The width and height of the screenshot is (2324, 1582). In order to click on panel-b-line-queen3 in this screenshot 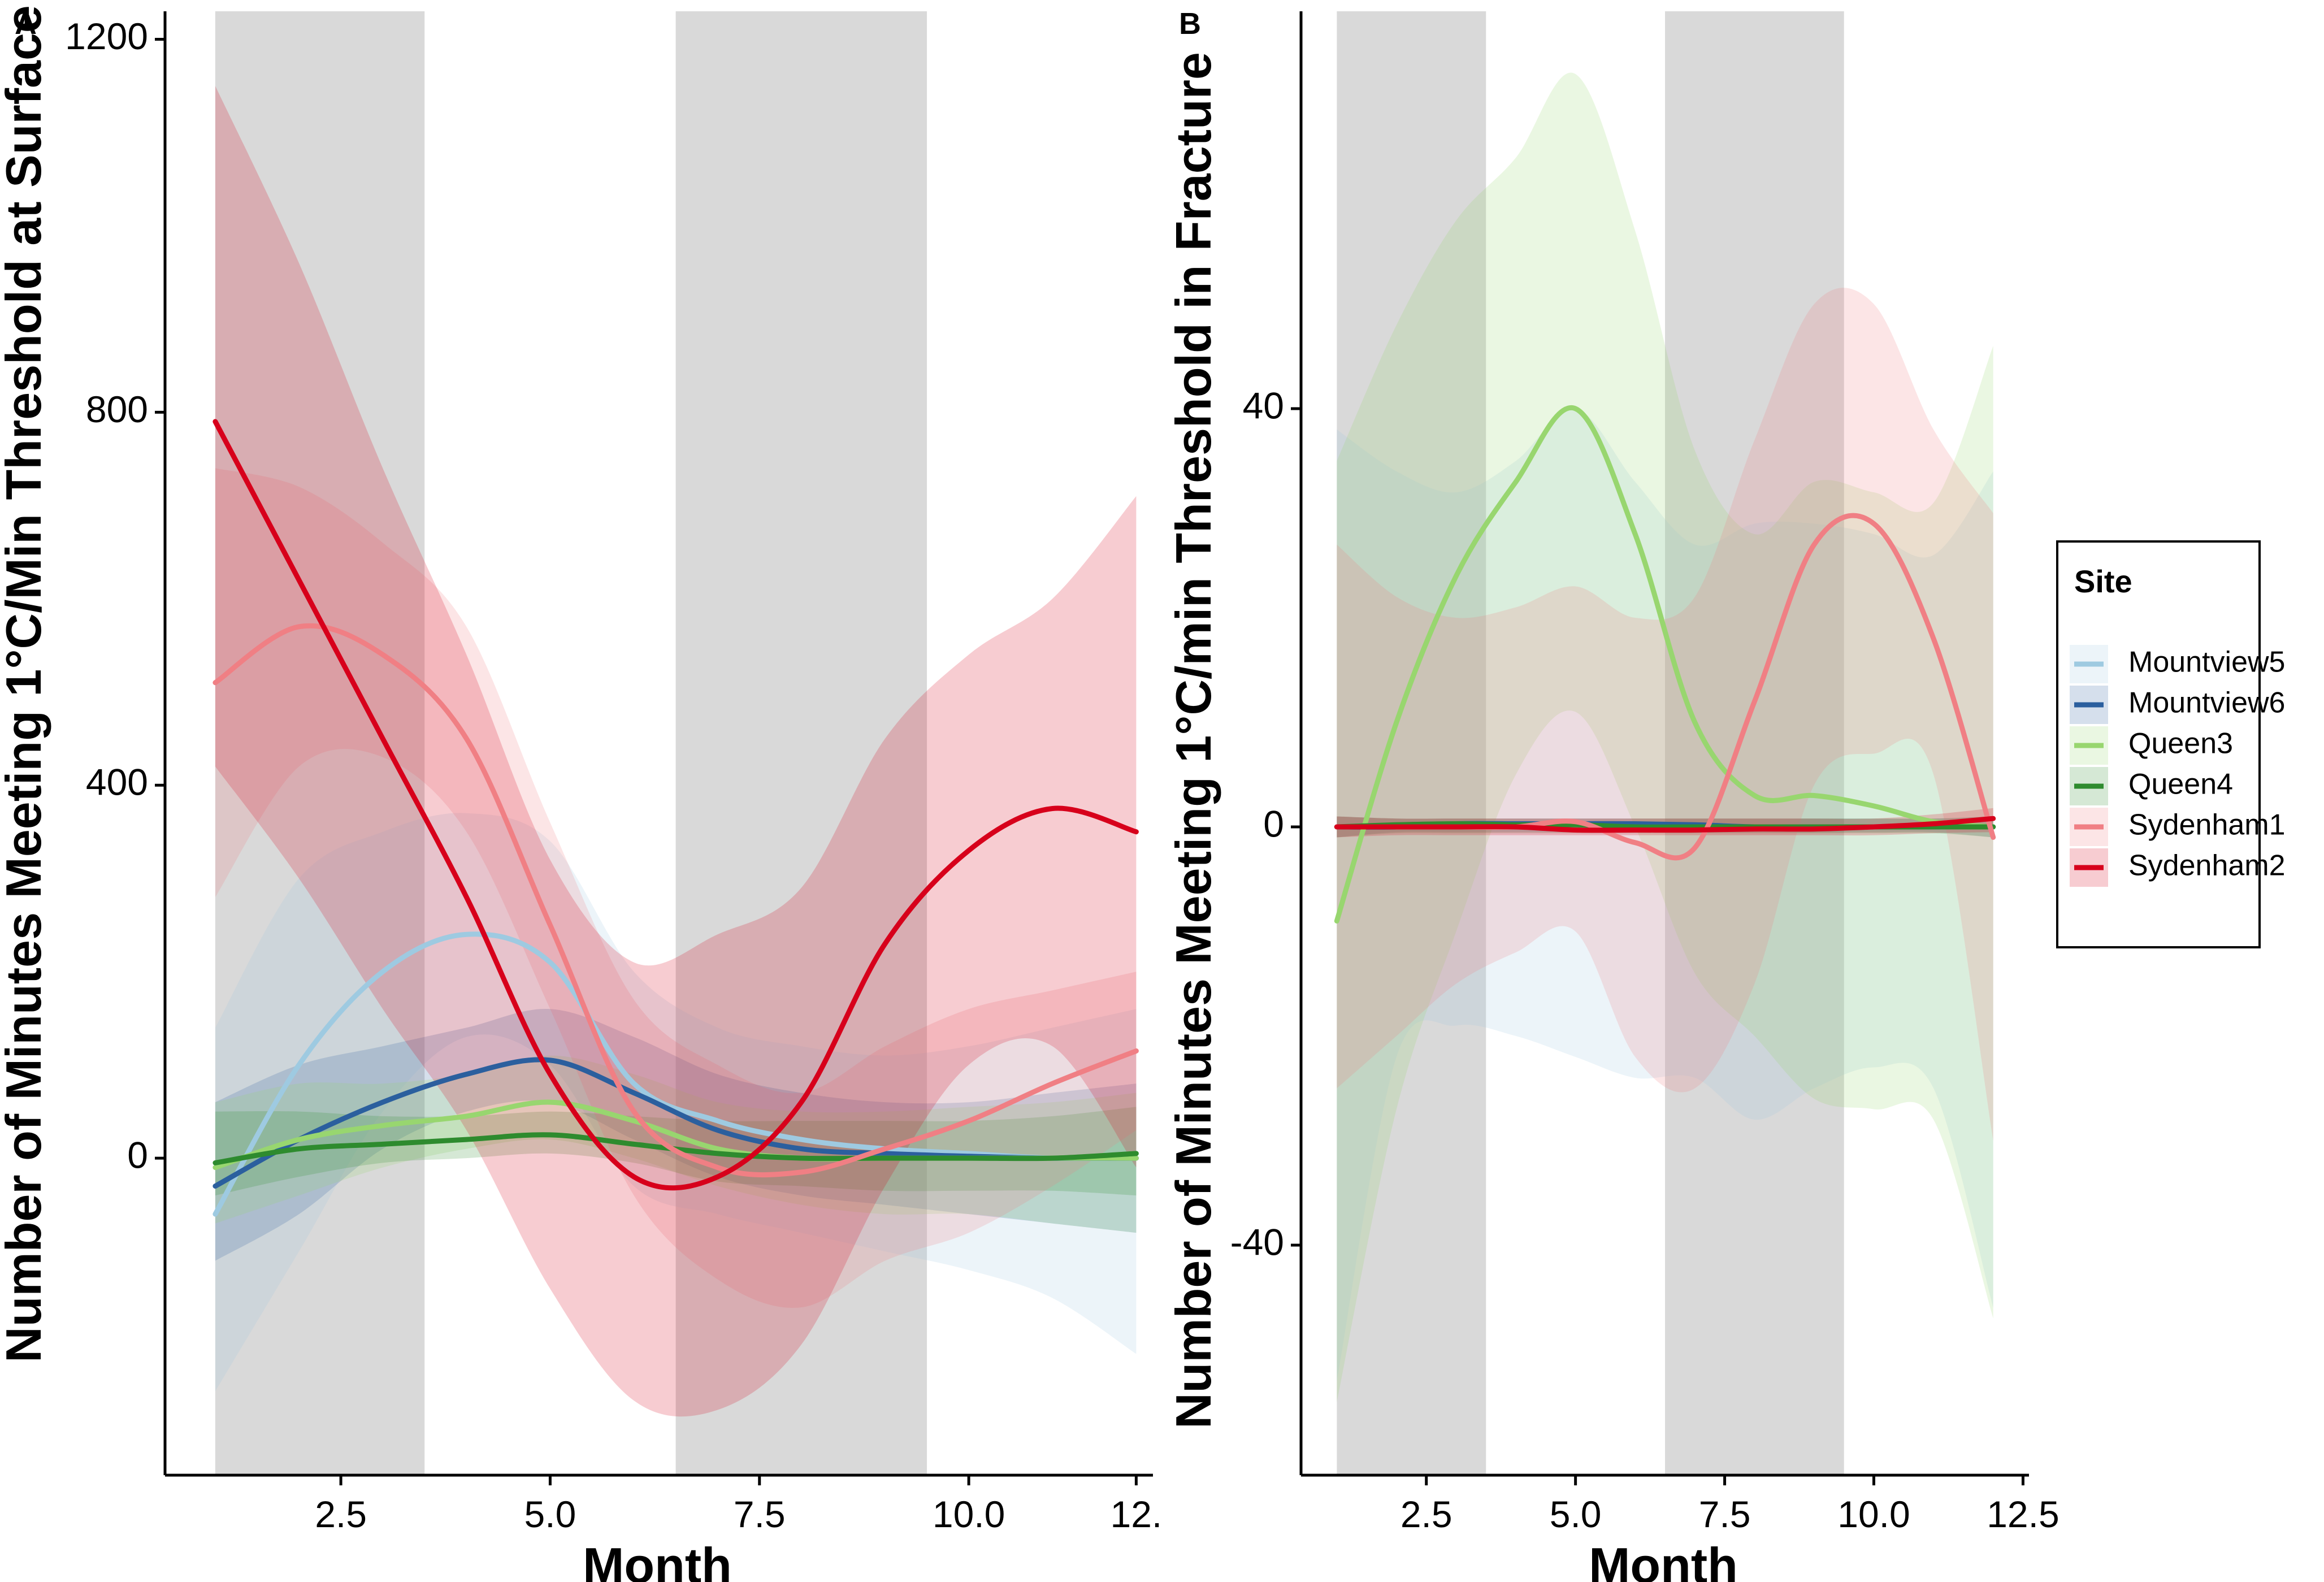, I will do `click(1665, 664)`.